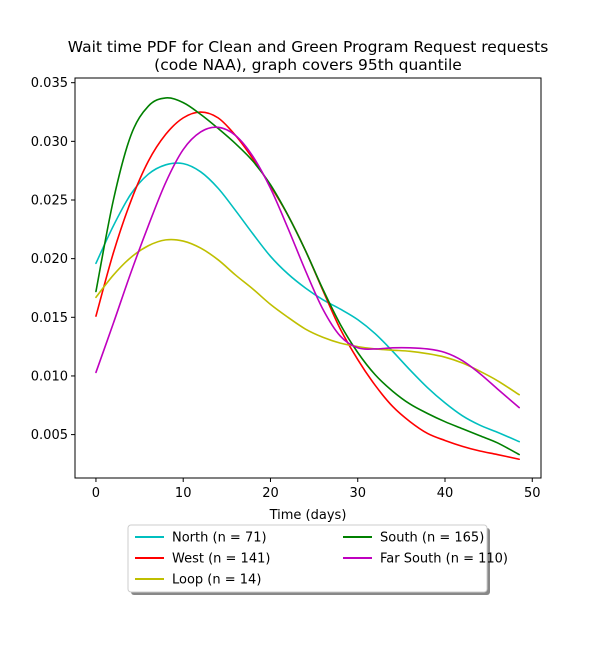  What do you see at coordinates (532, 493) in the screenshot?
I see `x-tick-label: 50` at bounding box center [532, 493].